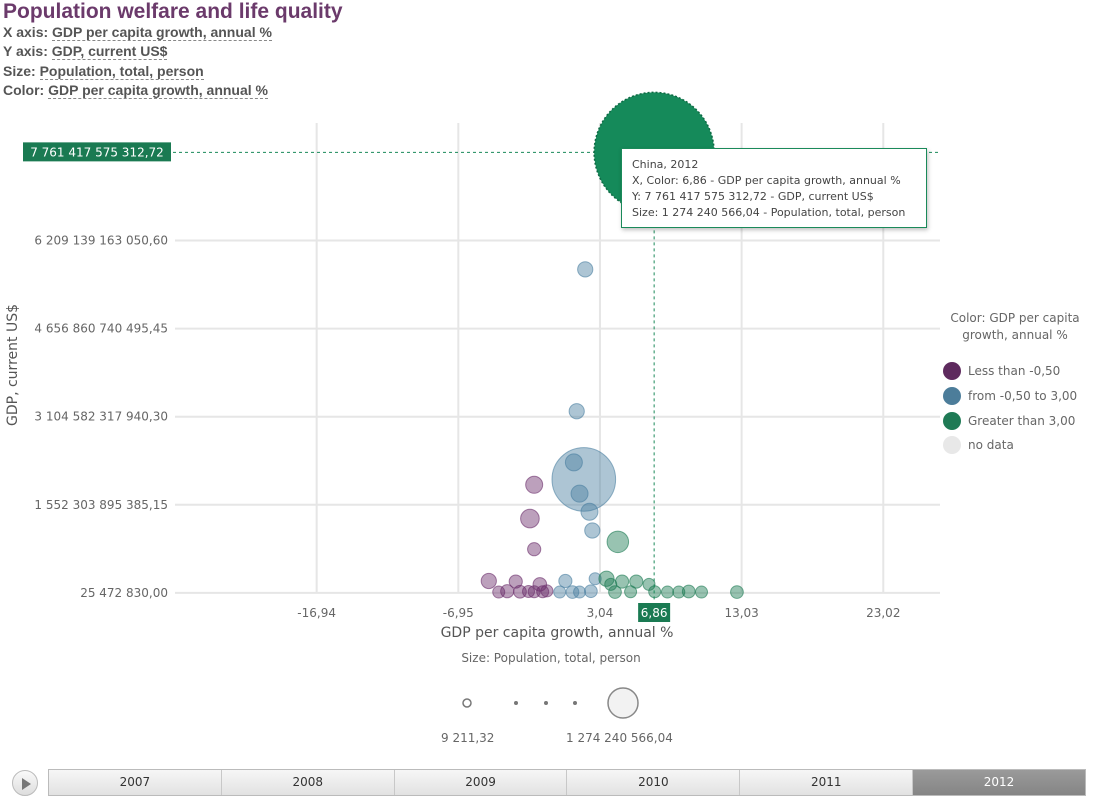  Describe the element at coordinates (665, 164) in the screenshot. I see `tooltip-line-name: China, 2012` at that location.